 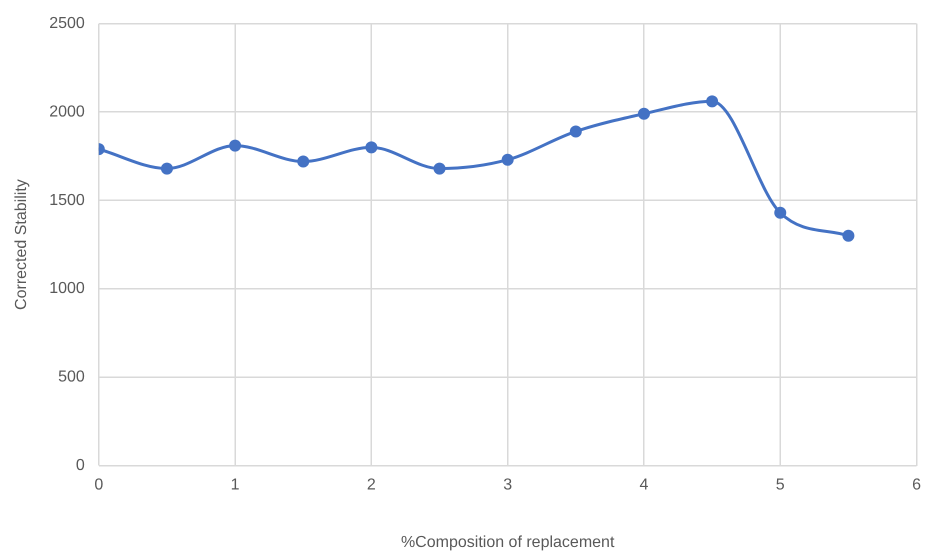 What do you see at coordinates (917, 485) in the screenshot?
I see `x-tick-label: 6` at bounding box center [917, 485].